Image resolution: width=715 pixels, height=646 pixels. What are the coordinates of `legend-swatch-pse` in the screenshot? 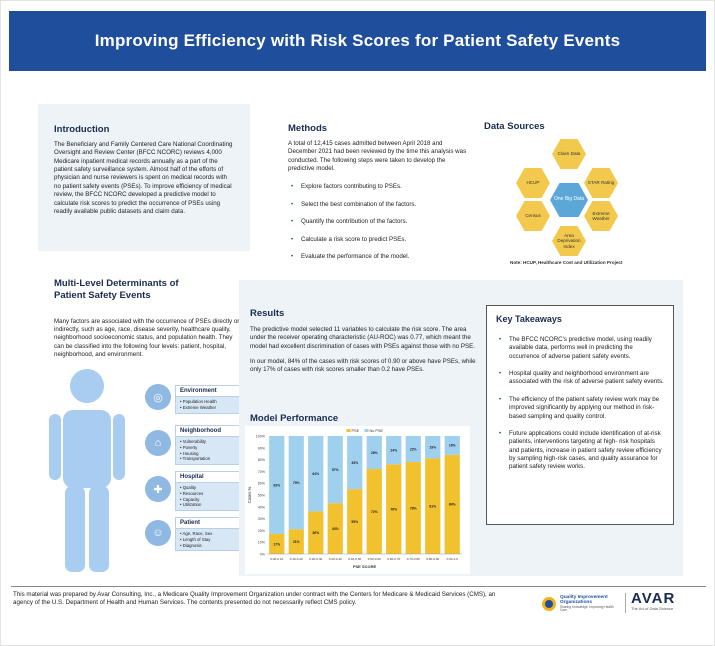 It's located at (348, 430).